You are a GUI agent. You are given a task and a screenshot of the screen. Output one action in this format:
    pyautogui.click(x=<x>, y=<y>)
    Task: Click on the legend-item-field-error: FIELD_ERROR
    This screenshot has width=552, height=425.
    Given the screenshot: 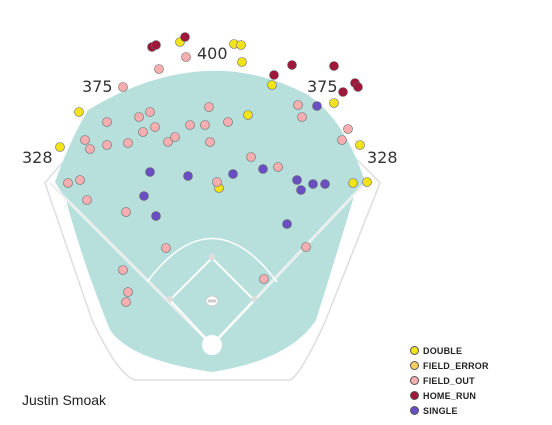 What is the action you would take?
    pyautogui.click(x=449, y=365)
    